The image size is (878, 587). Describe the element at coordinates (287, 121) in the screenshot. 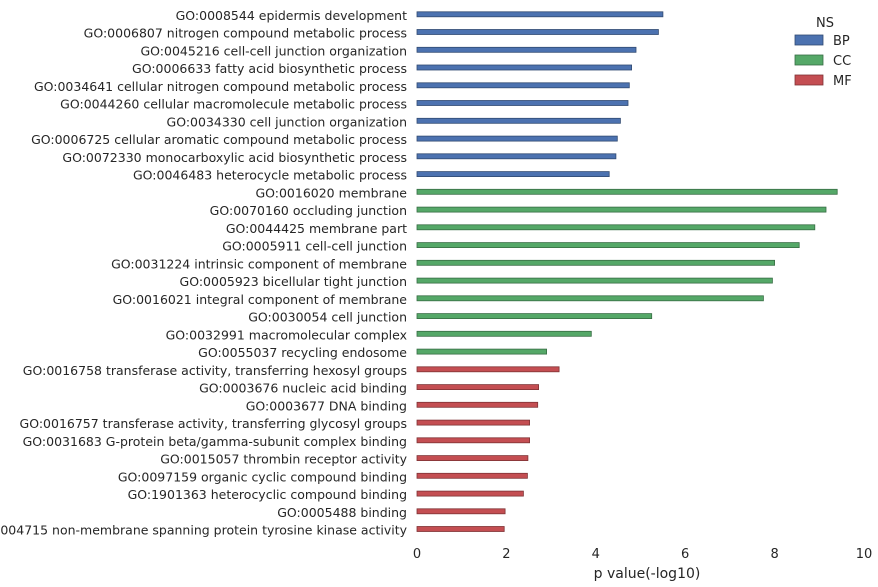

I see `category-label: GO:0034330 cell junction organization` at that location.